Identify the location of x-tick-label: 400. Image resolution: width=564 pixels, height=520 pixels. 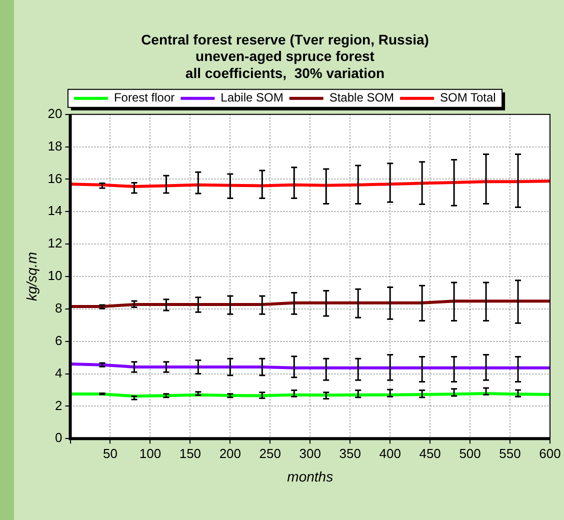
(390, 453).